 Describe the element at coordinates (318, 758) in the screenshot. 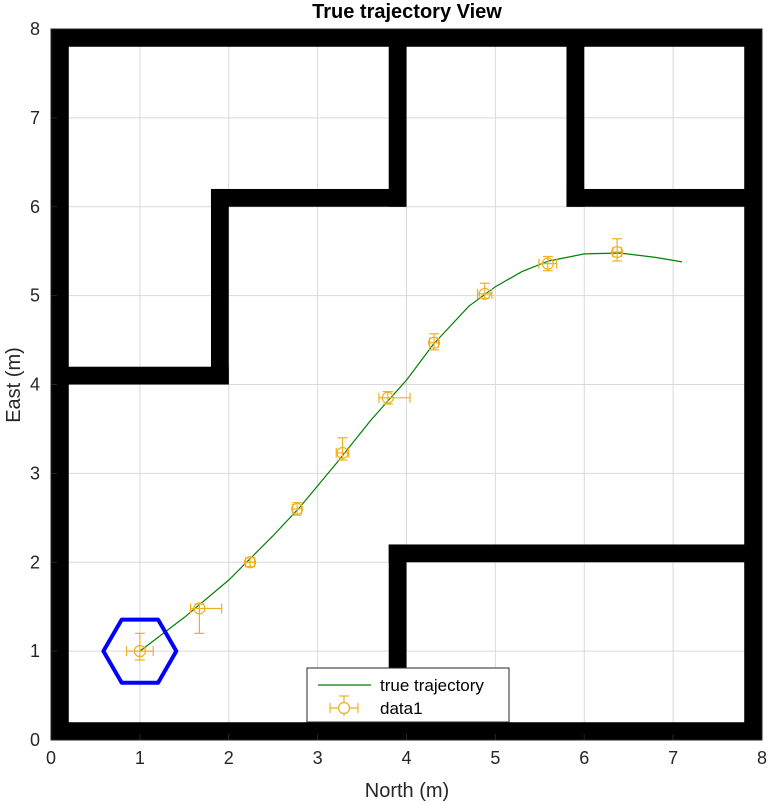

I see `x-tick-label: 3` at that location.